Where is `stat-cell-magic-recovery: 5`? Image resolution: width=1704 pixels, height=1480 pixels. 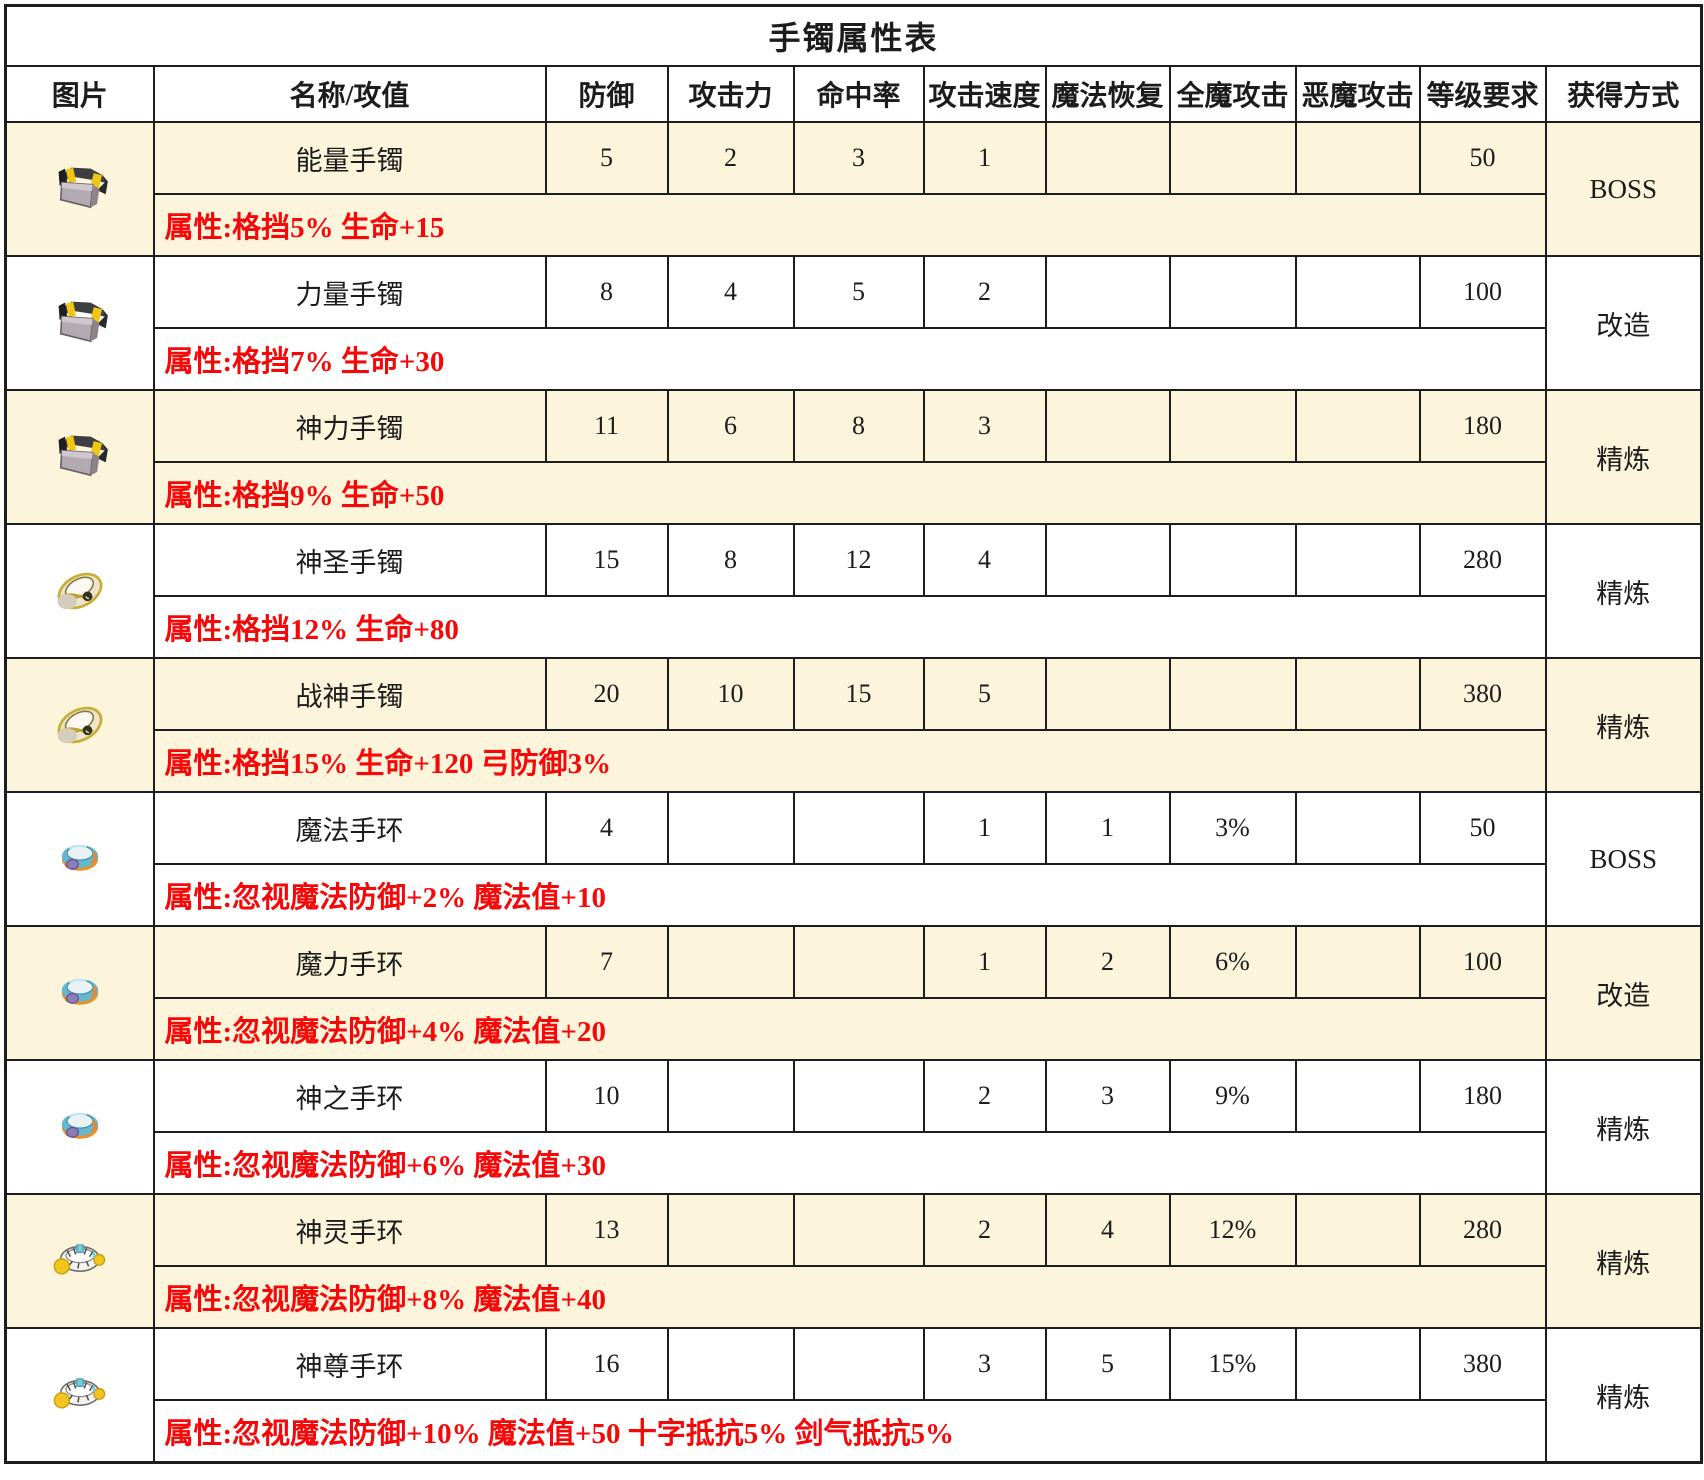
stat-cell-magic-recovery: 5 is located at coordinates (1107, 1364).